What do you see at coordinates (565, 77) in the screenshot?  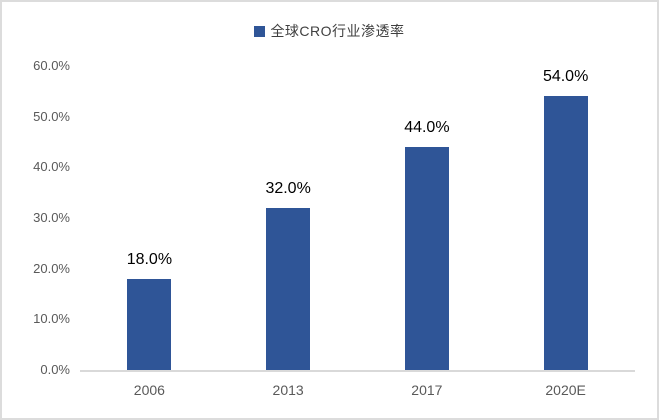 I see `bar-value-label: 54.0%` at bounding box center [565, 77].